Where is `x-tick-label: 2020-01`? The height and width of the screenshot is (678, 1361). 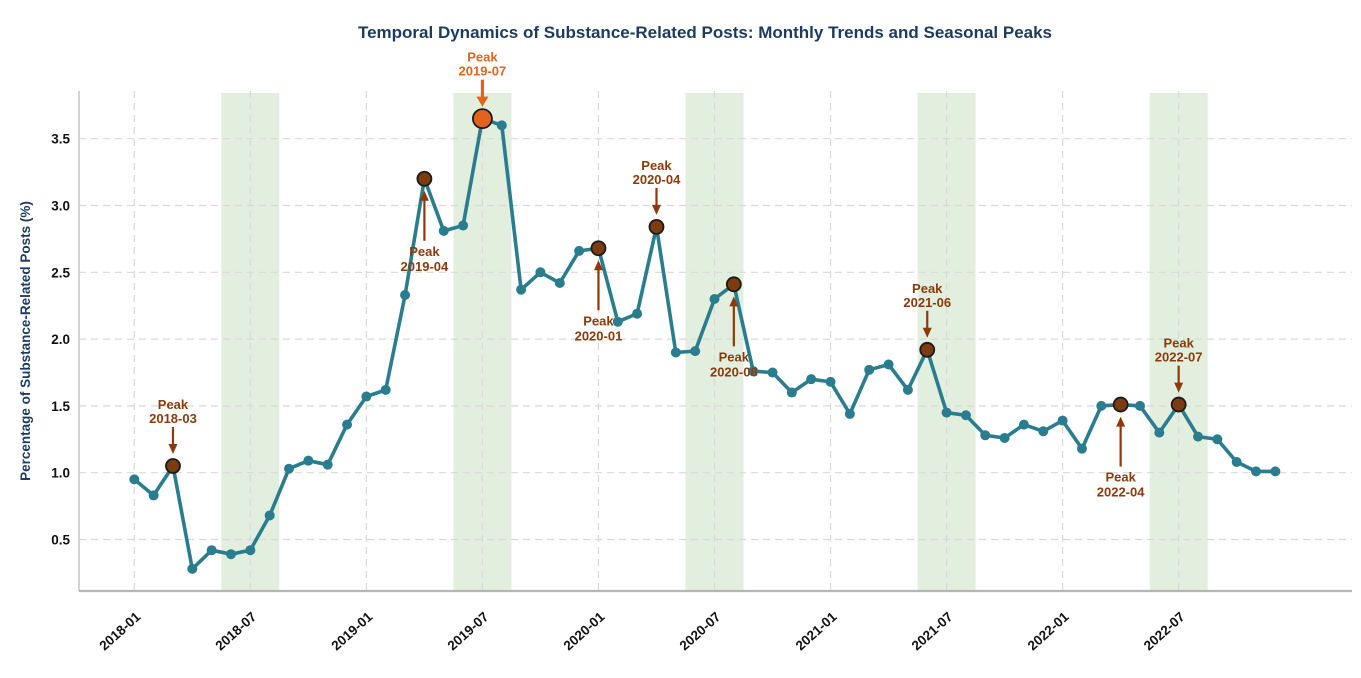
x-tick-label: 2020-01 is located at coordinates (584, 631).